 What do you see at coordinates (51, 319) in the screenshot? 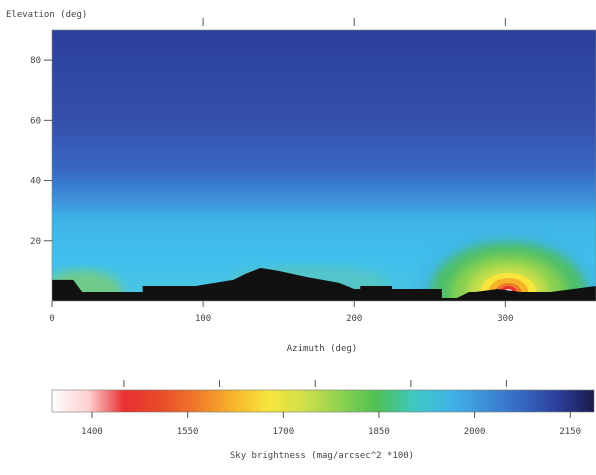
I see `x-tick-label: 0` at bounding box center [51, 319].